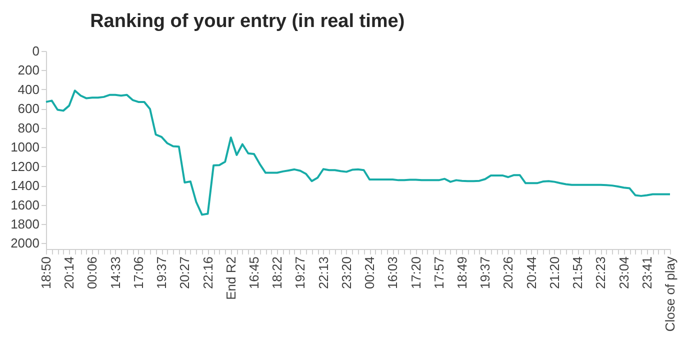 Image resolution: width=699 pixels, height=350 pixels. I want to click on y-tick-label: 1000, so click(25, 147).